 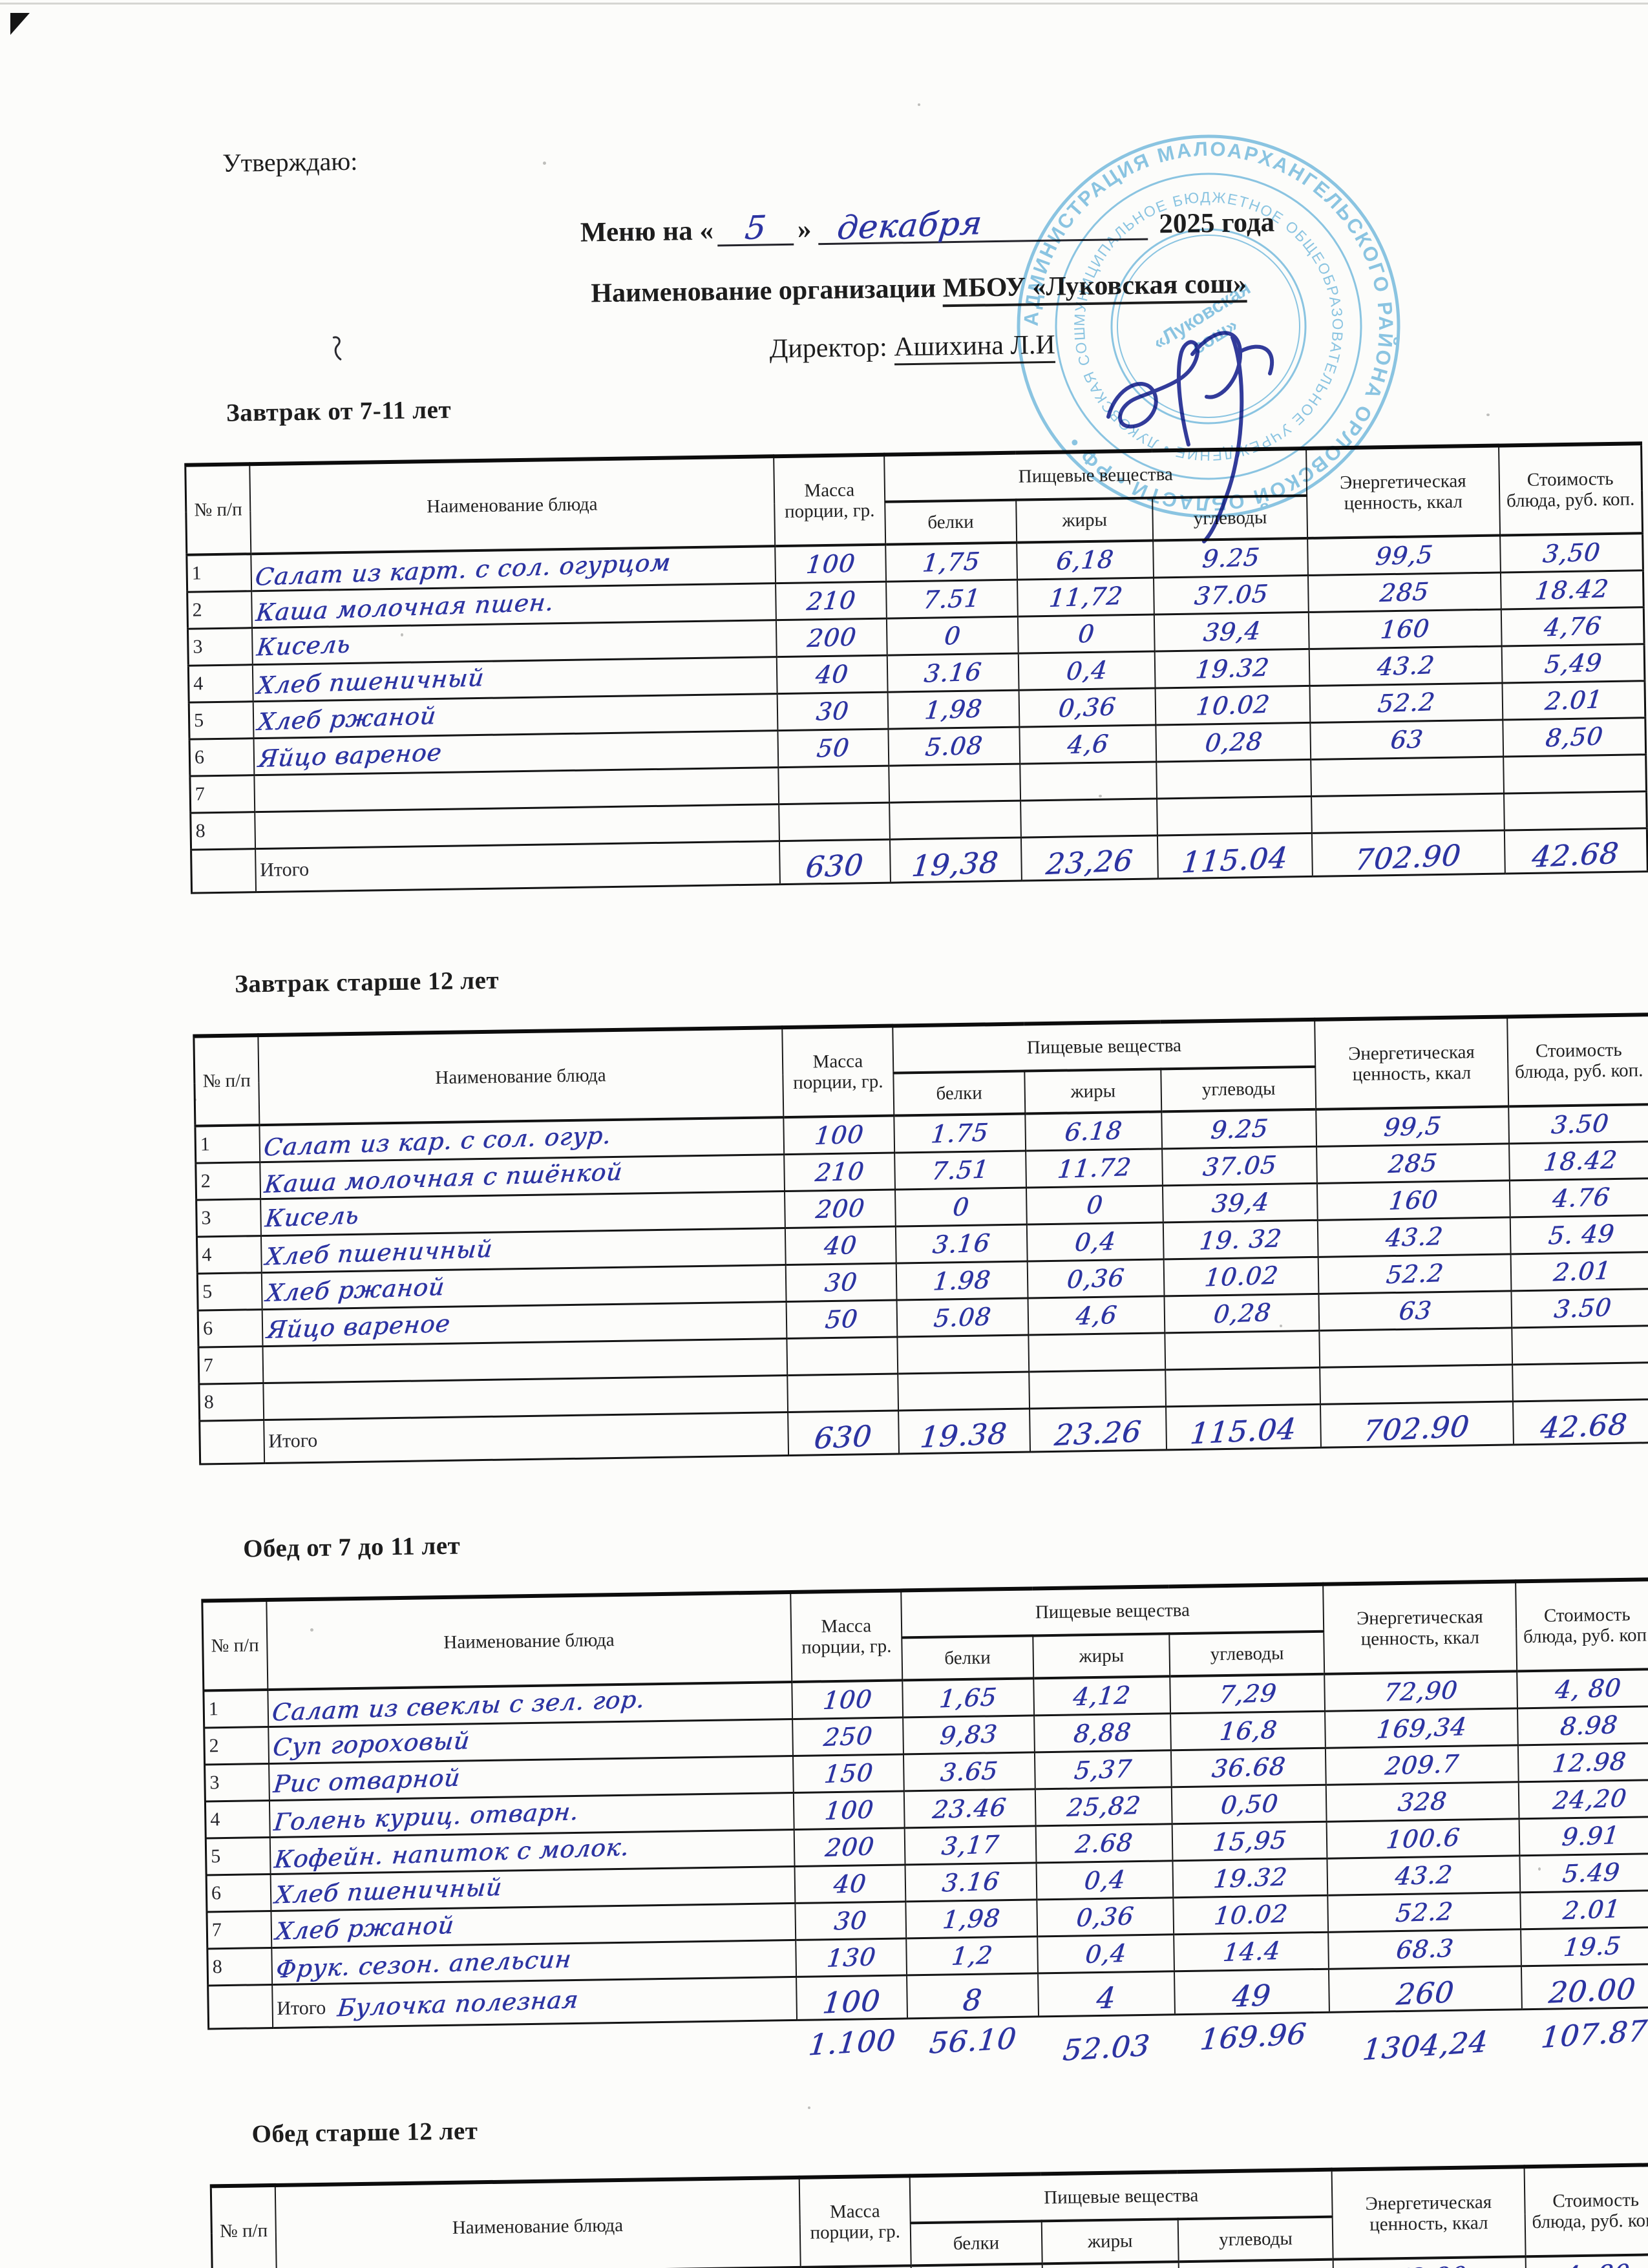 What do you see at coordinates (755, 228) in the screenshot?
I see `menu-day-slot: 5` at bounding box center [755, 228].